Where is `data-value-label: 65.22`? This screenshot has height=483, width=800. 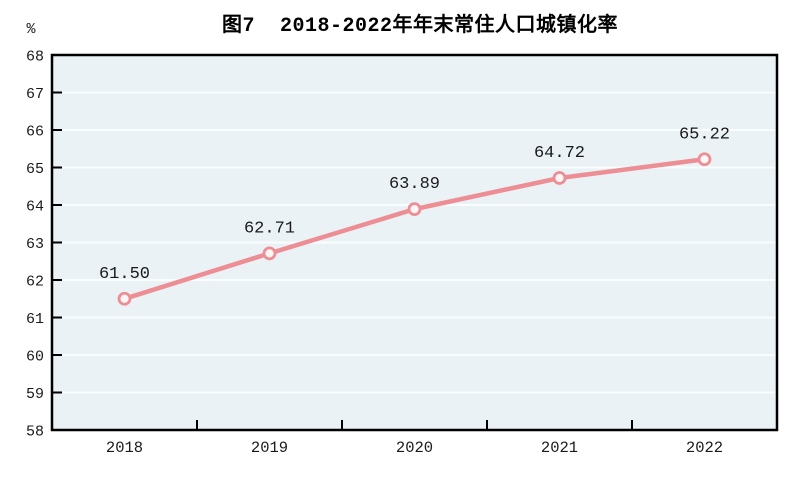
data-value-label: 65.22 is located at coordinates (704, 134).